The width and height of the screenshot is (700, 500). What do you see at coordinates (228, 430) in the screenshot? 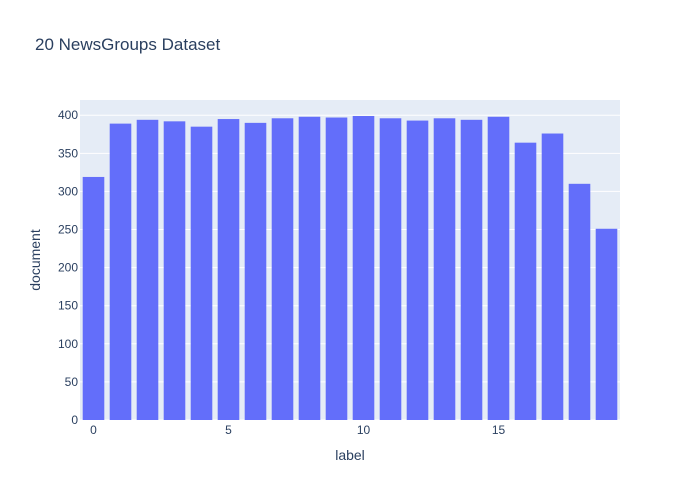
I see `x-tick-label: 5` at bounding box center [228, 430].